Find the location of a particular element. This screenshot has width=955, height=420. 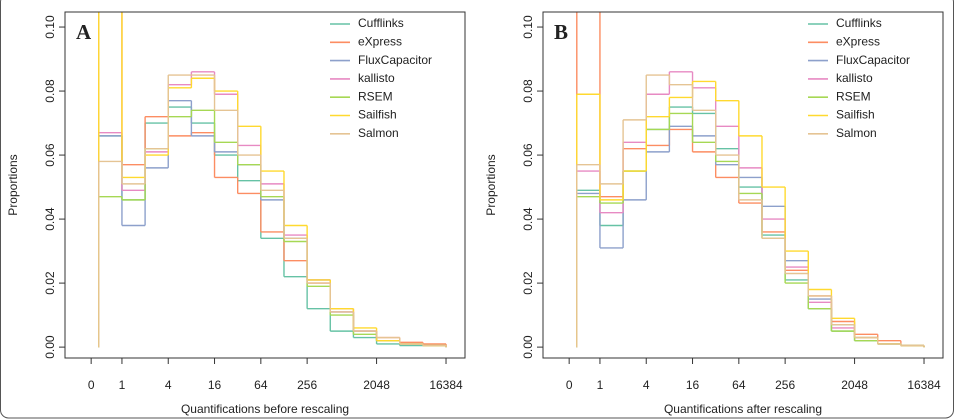

x-axis-label: Quantifications after rescaling is located at coordinates (743, 409).